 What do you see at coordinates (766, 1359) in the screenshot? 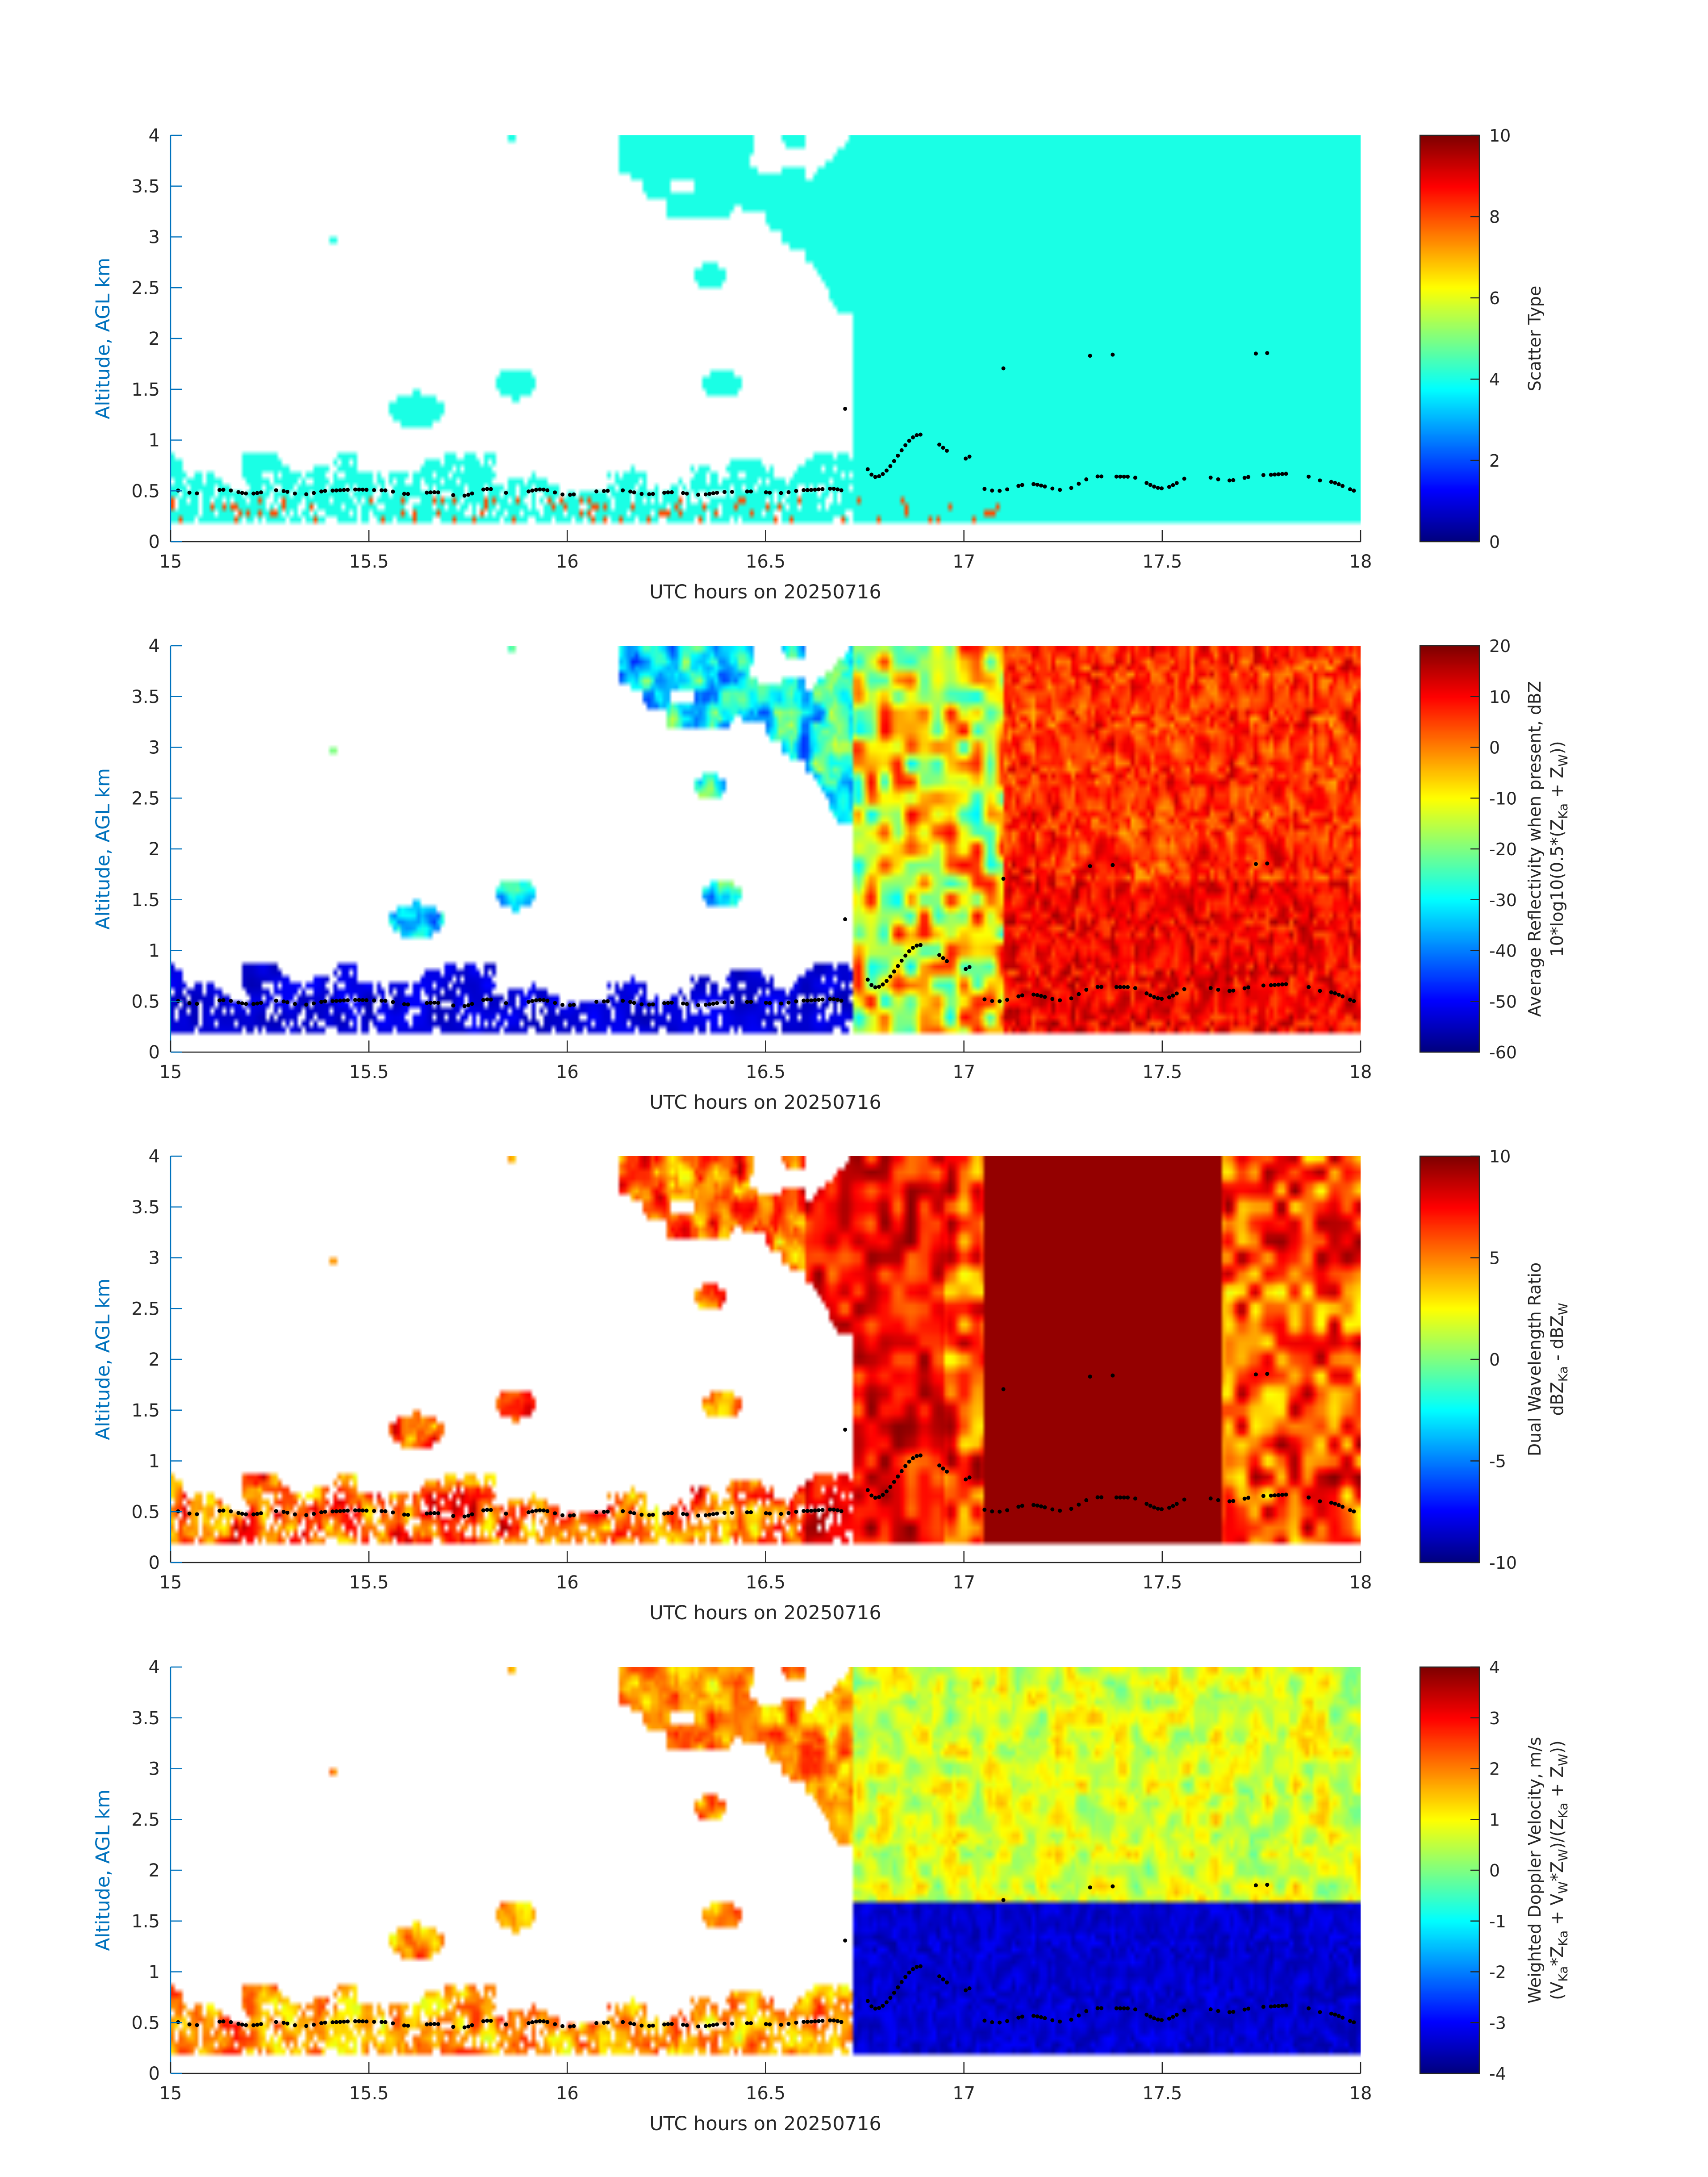
I see `dwr-heatmap` at bounding box center [766, 1359].